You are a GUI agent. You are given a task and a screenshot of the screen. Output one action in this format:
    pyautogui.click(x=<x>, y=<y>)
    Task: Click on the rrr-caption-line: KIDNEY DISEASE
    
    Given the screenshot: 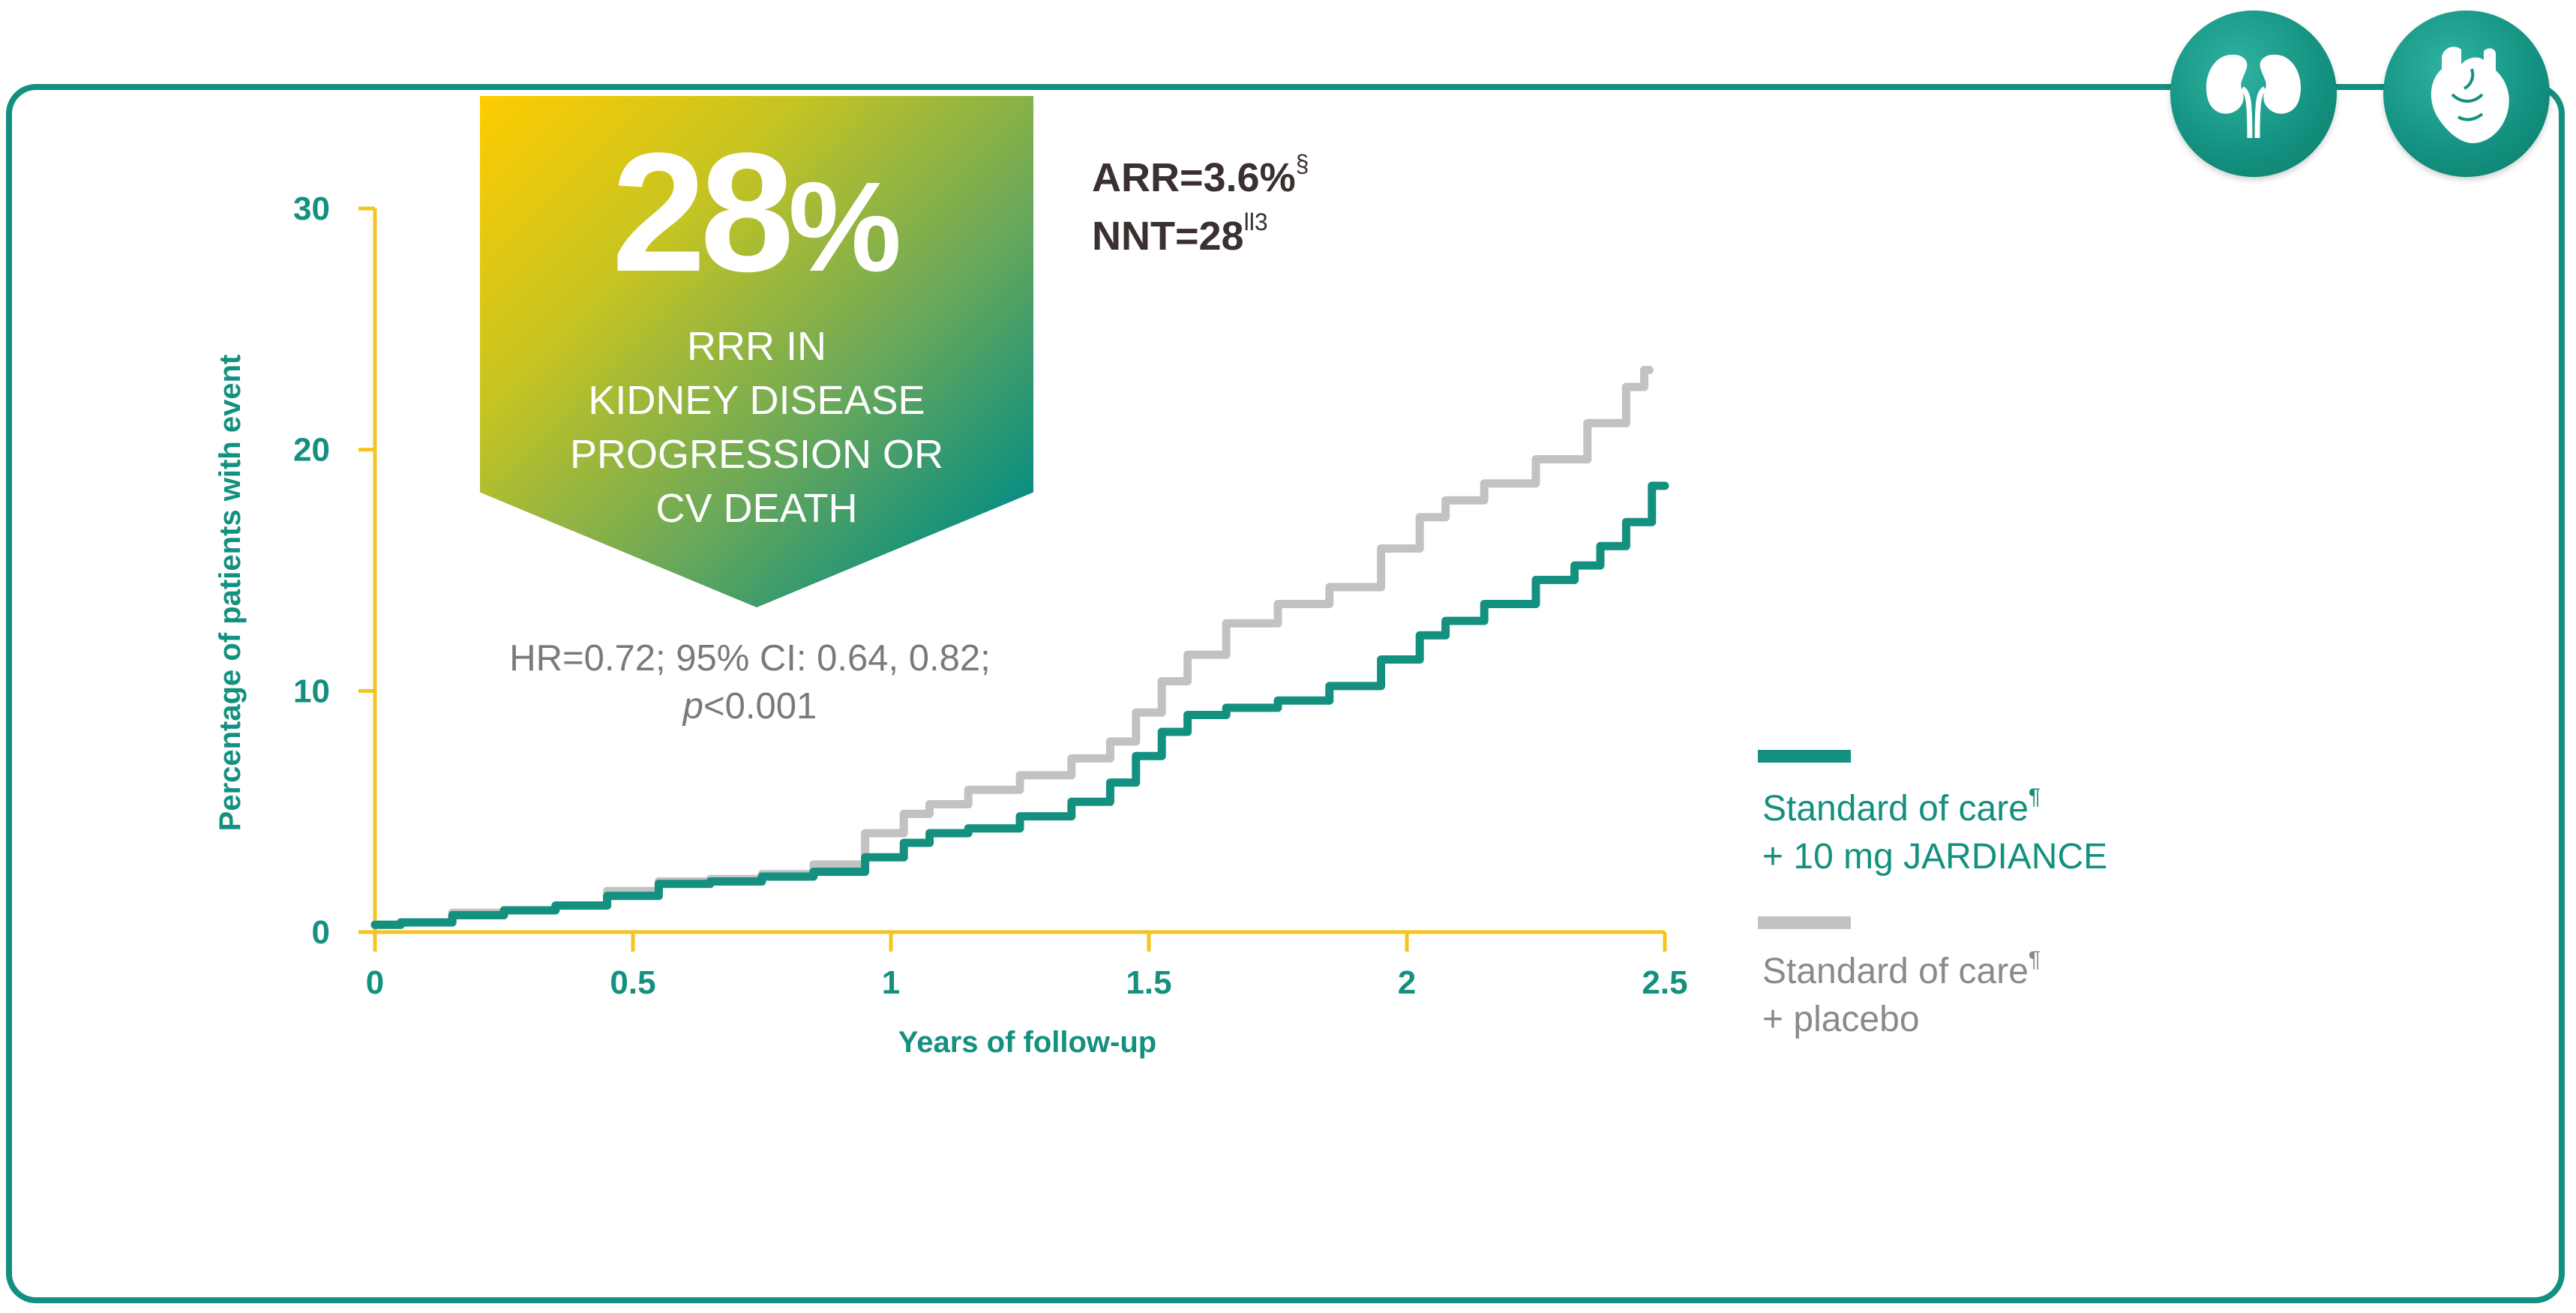 What is the action you would take?
    pyautogui.click(x=757, y=400)
    